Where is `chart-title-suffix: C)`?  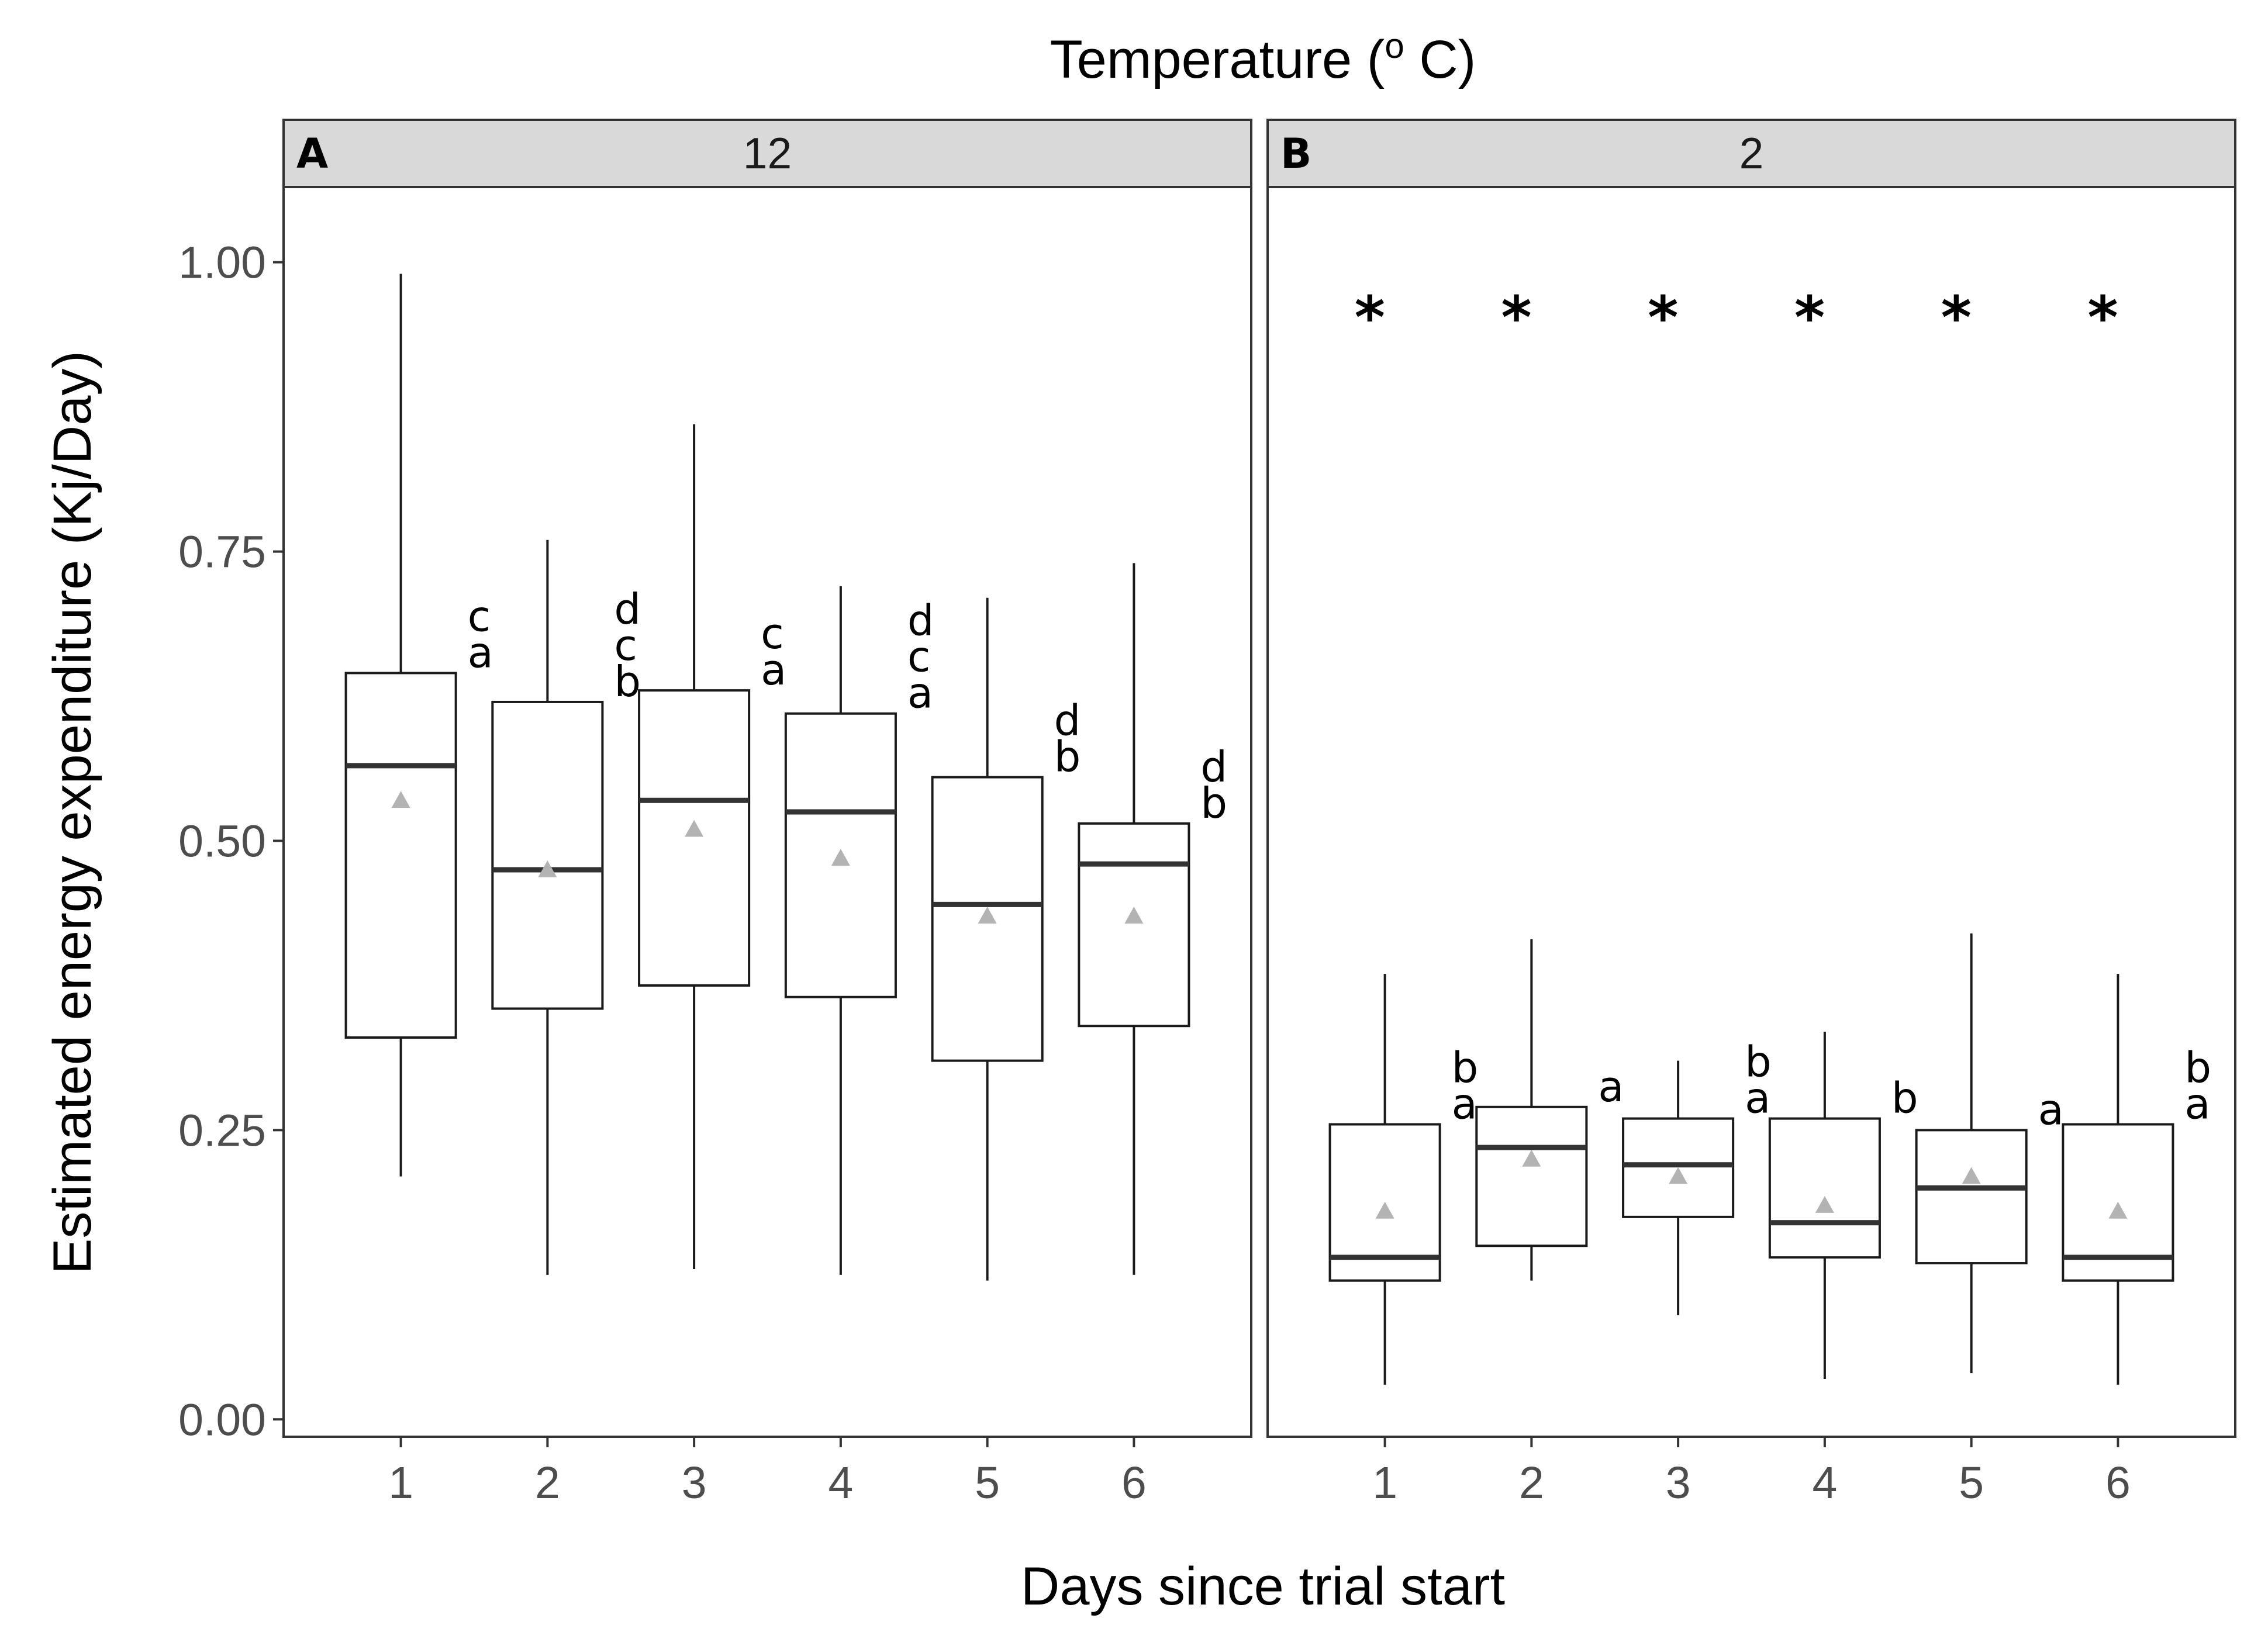 chart-title-suffix: C) is located at coordinates (1440, 59).